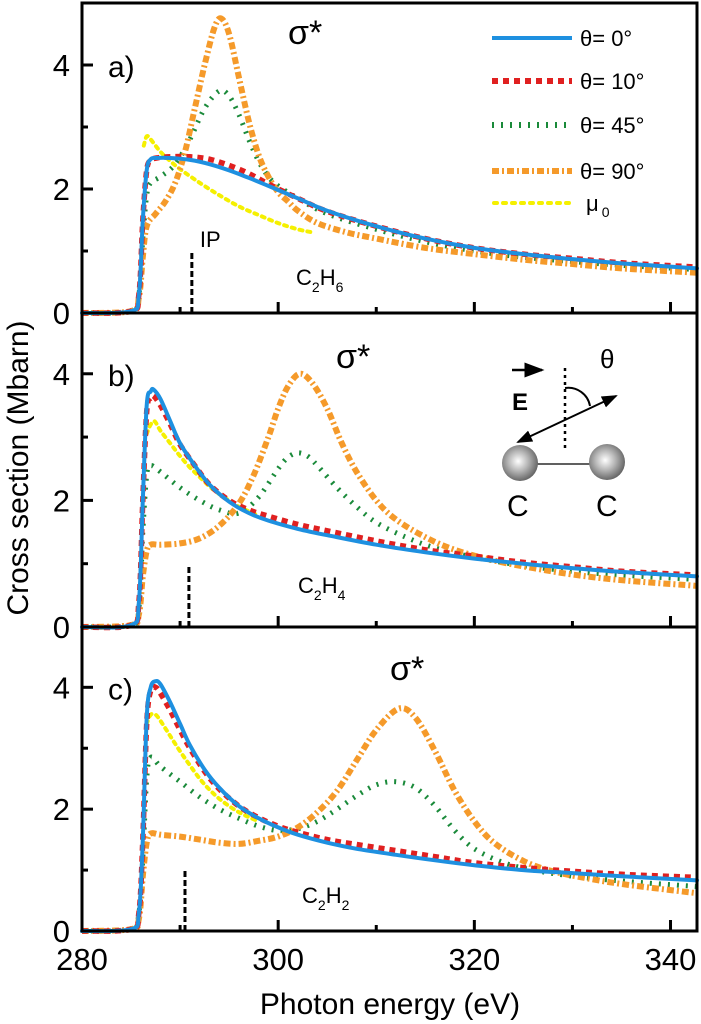  Describe the element at coordinates (612, 125) in the screenshot. I see `legend-label-theta-45: θ= 45°` at that location.